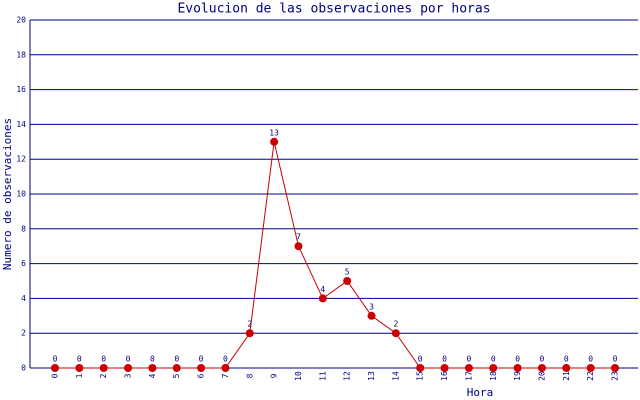 The width and height of the screenshot is (640, 400). I want to click on x-axis-label: Hora, so click(480, 392).